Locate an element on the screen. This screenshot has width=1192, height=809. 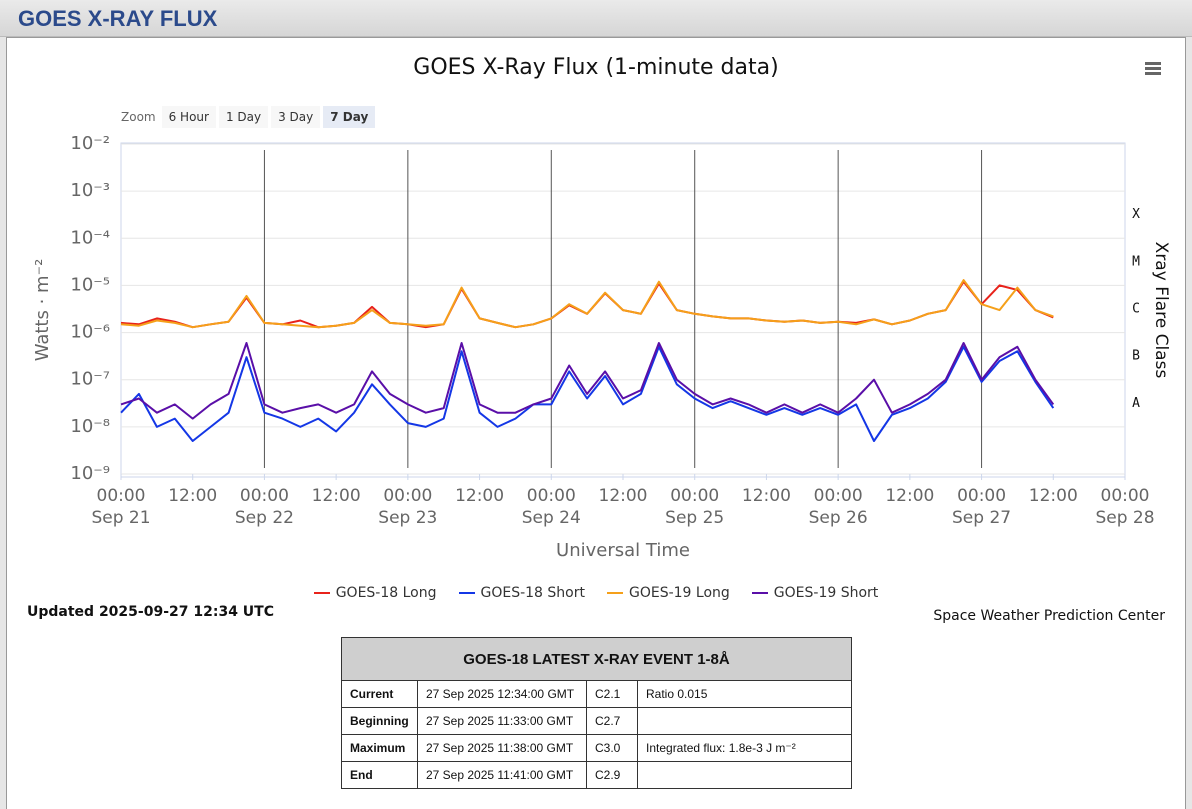
x-tick-label: 00:00 Sep 25 is located at coordinates (695, 507).